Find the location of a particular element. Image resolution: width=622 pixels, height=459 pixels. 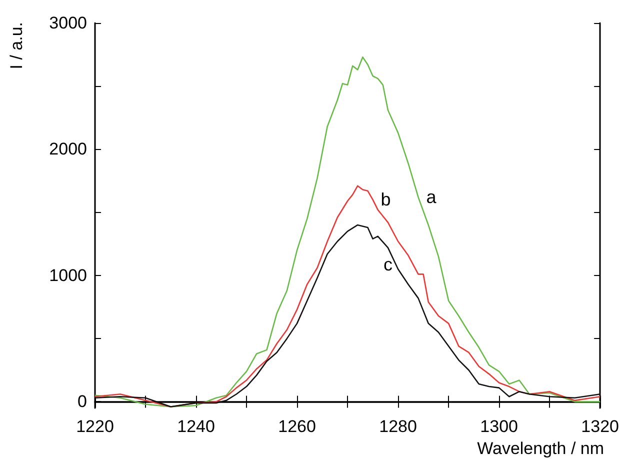

x-axis-title: Wavelength / nm is located at coordinates (540, 448).